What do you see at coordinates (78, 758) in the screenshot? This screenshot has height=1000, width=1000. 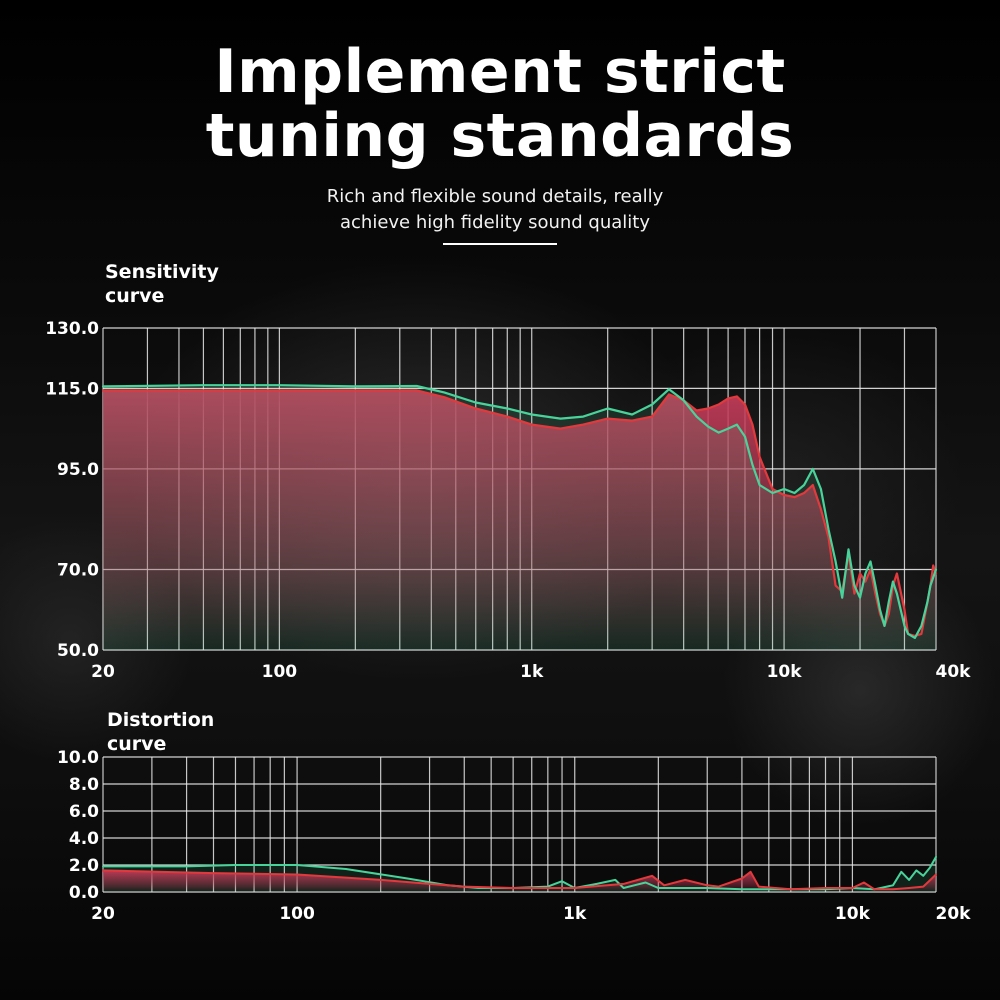 I see `distortion-y-tick-label: 10.0` at bounding box center [78, 758].